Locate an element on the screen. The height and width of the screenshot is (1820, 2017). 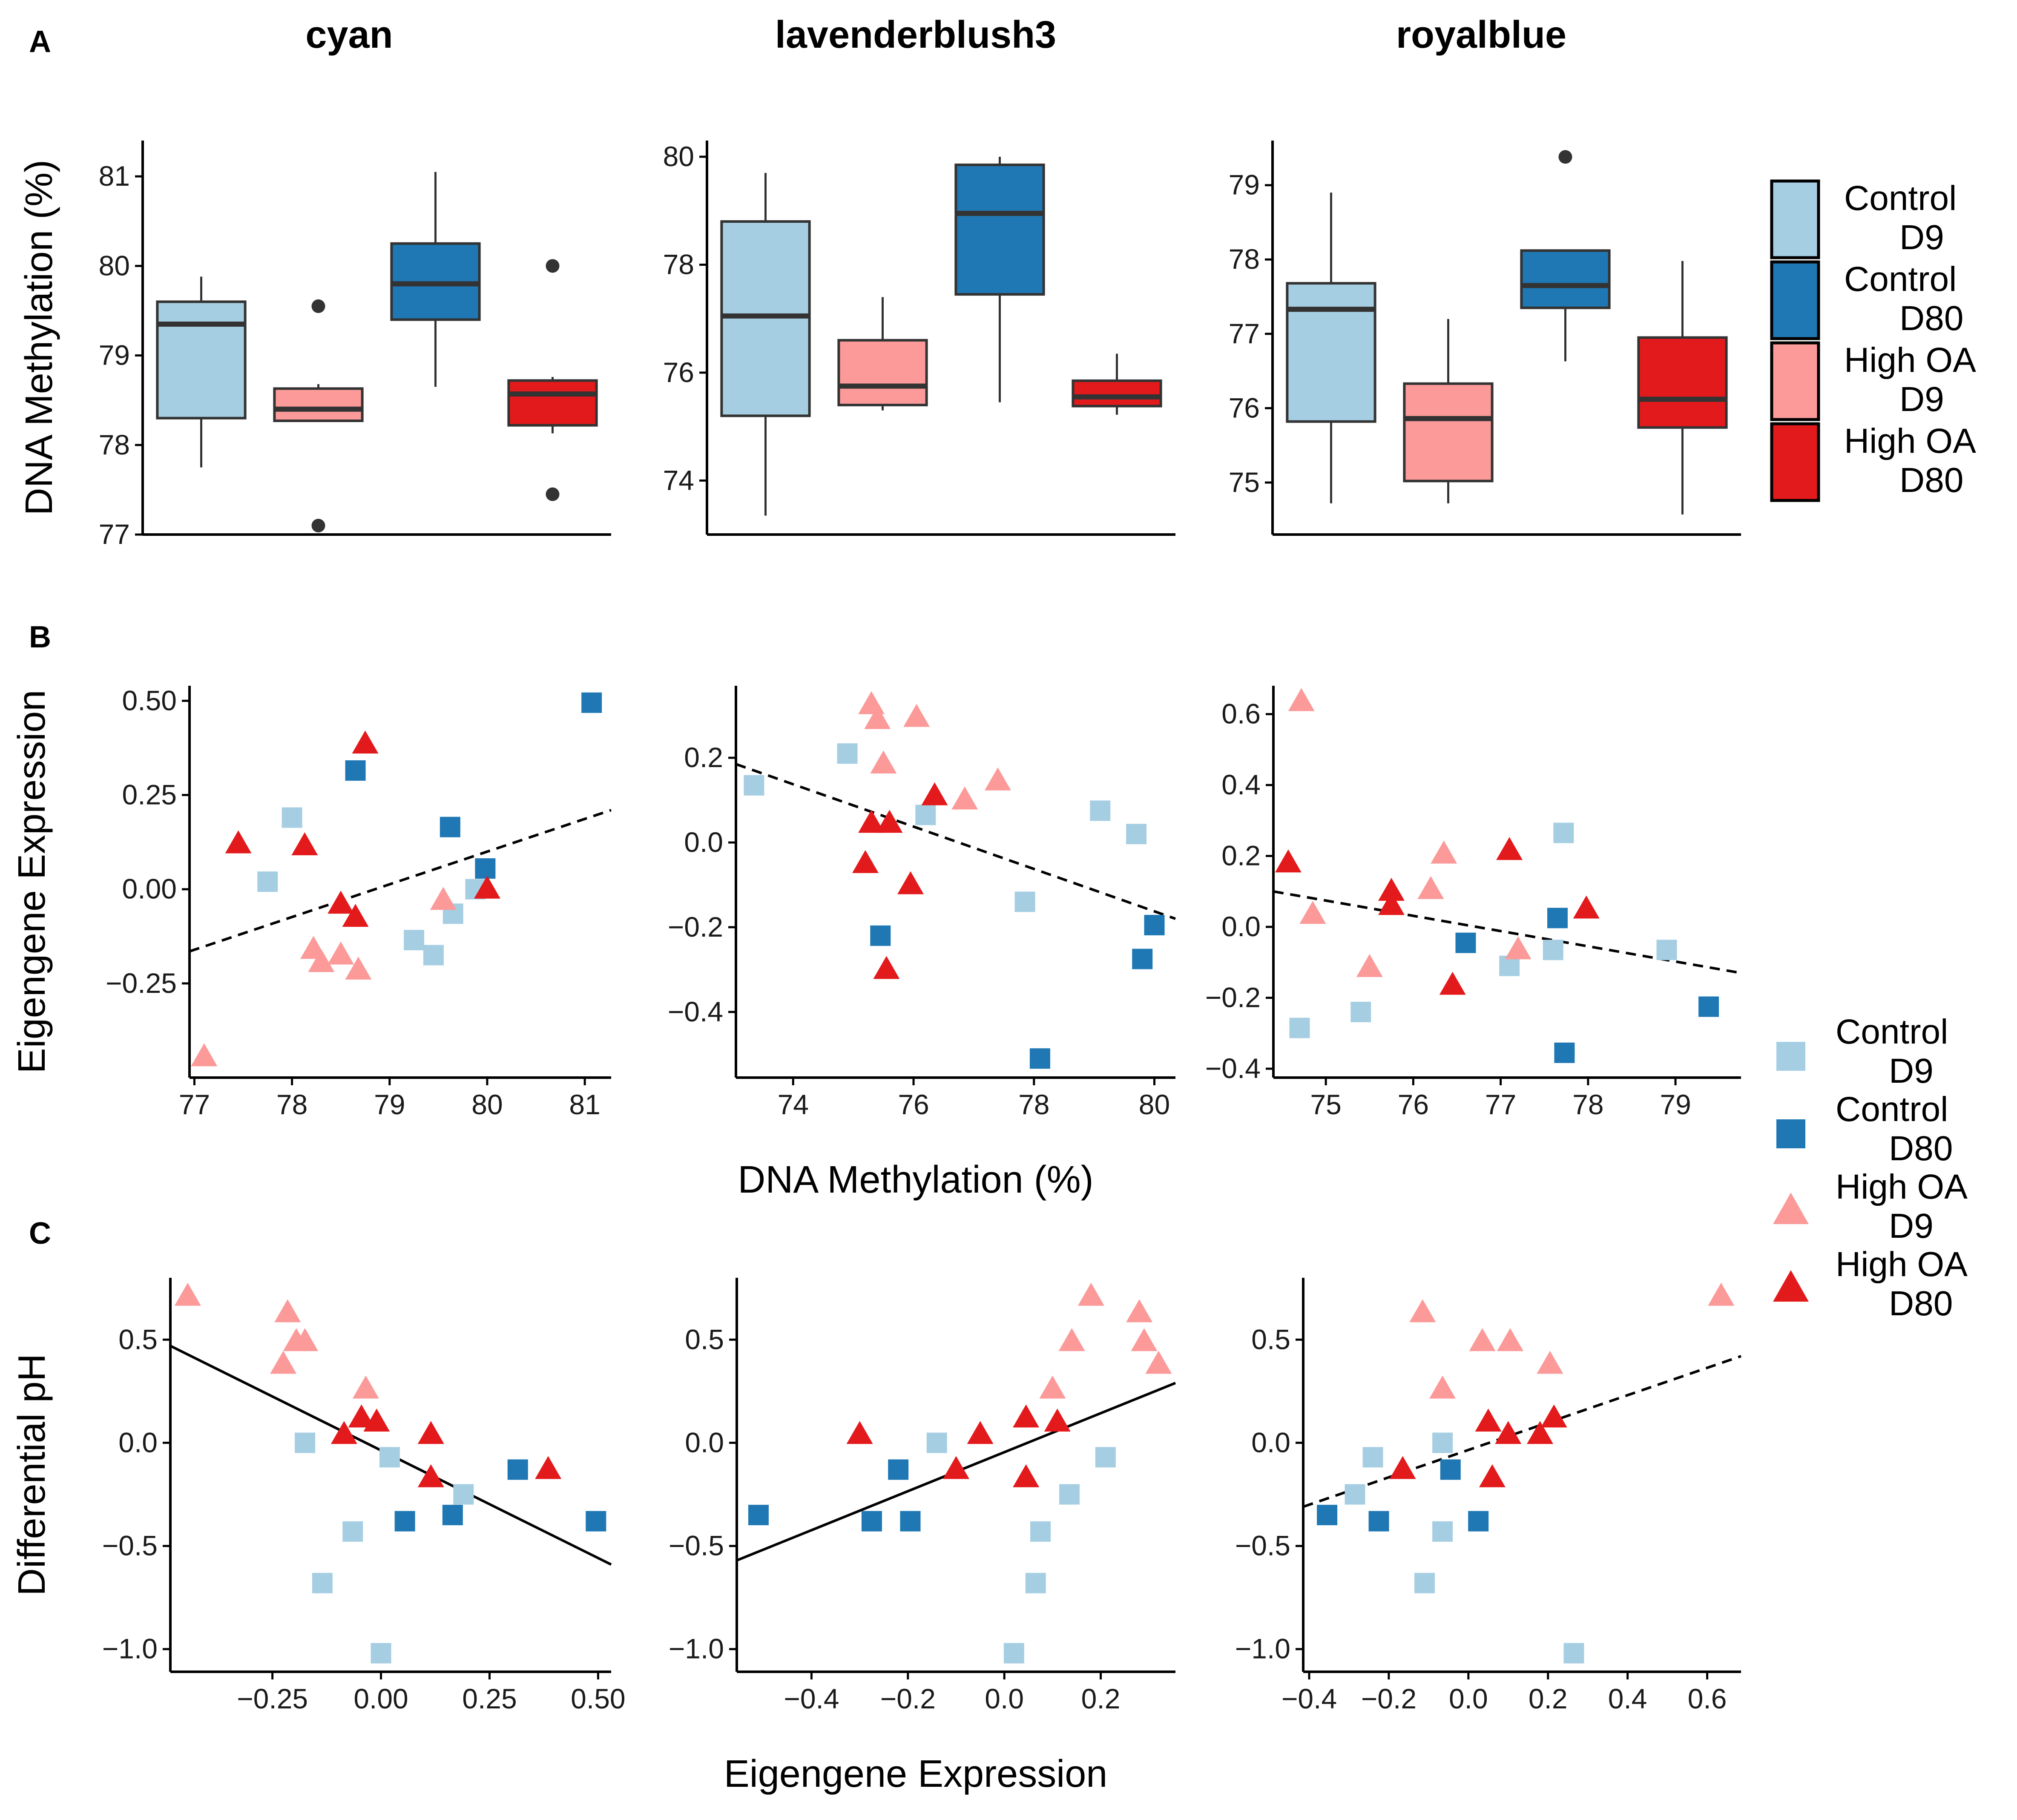
y-tick-label: −0.25 is located at coordinates (141, 983).